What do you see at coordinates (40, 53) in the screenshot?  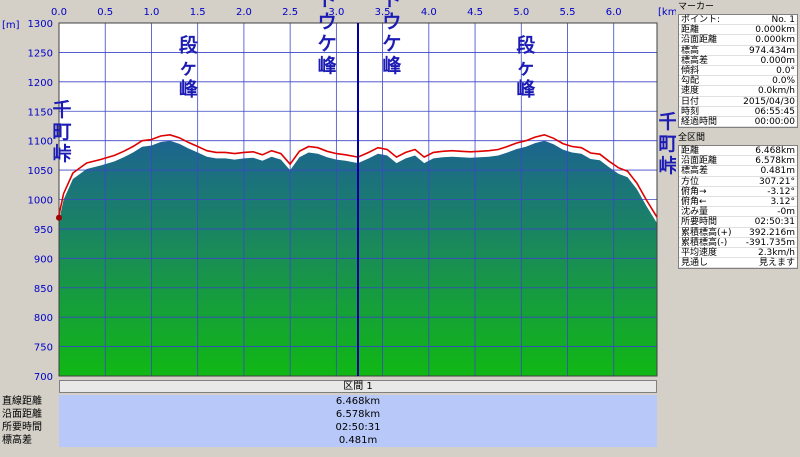 I see `y-tick-label: 1250` at bounding box center [40, 53].